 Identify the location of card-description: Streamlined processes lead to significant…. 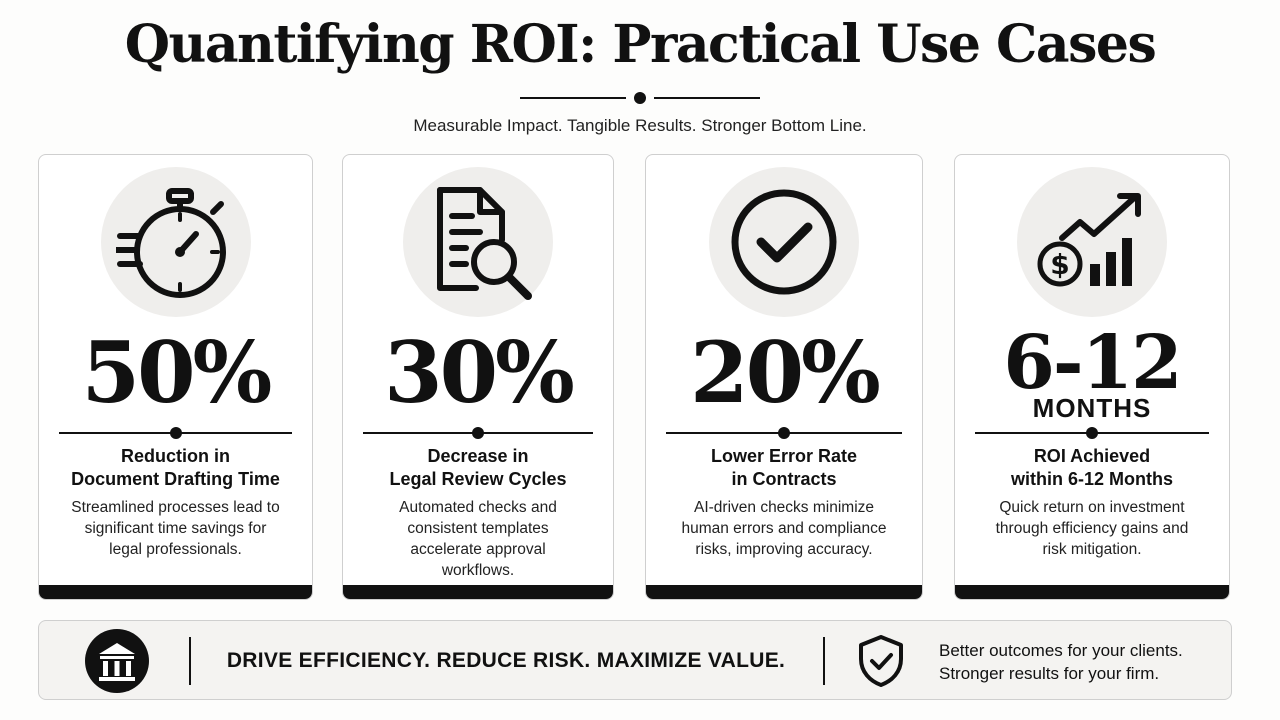
(175, 528).